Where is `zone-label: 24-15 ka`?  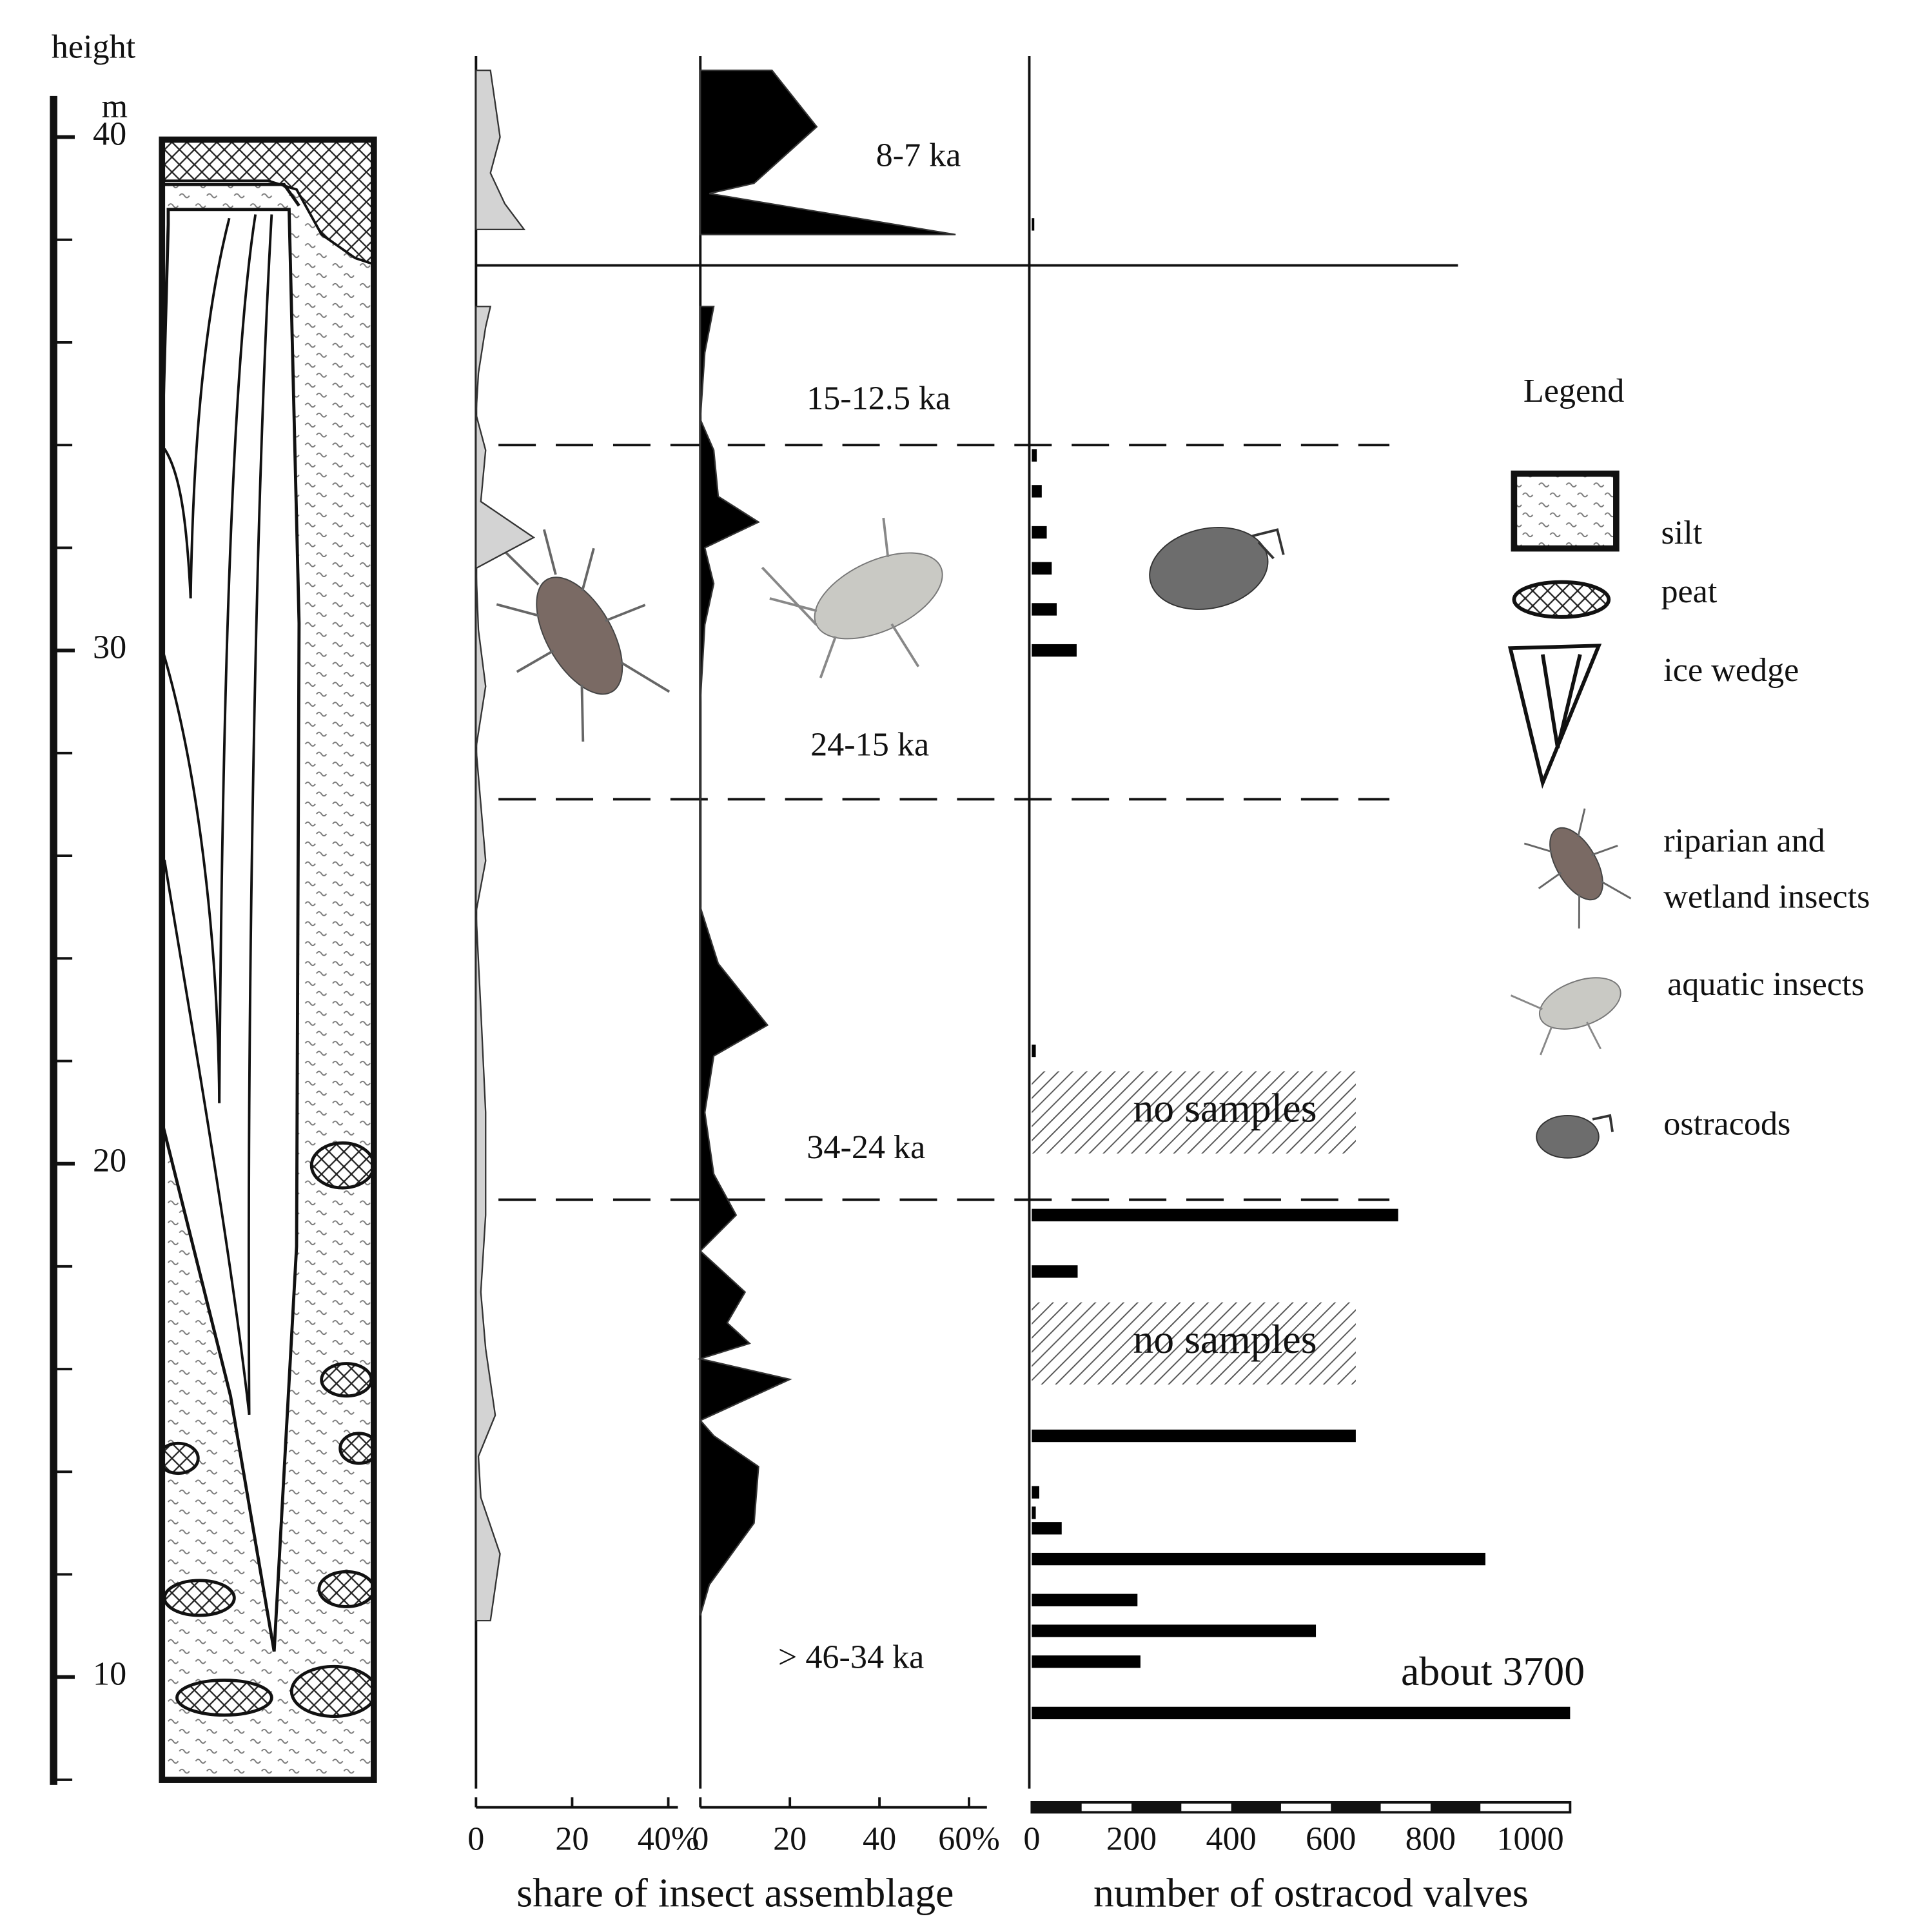 zone-label: 24-15 ka is located at coordinates (870, 745).